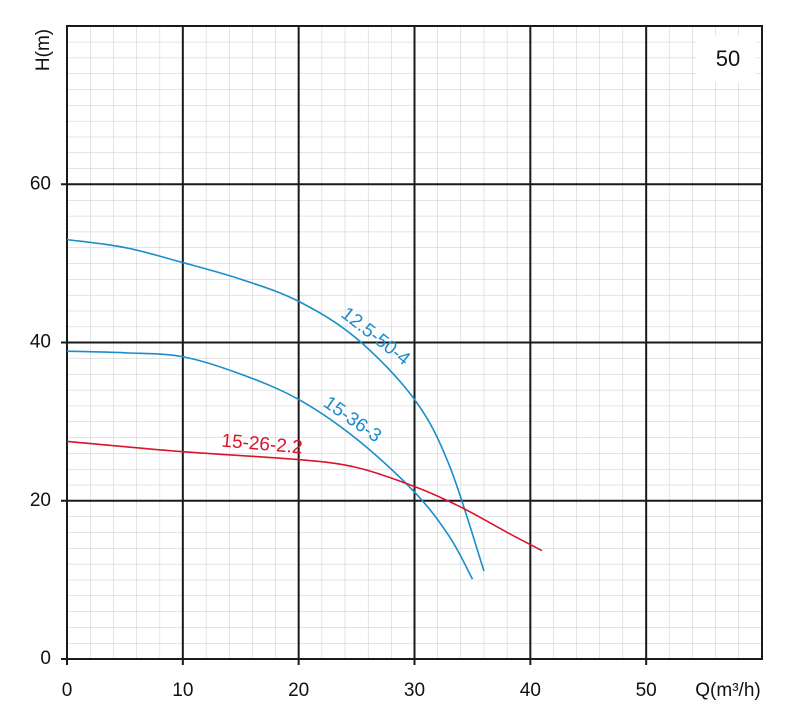 The width and height of the screenshot is (790, 717). I want to click on y-tick-label: 60, so click(40, 183).